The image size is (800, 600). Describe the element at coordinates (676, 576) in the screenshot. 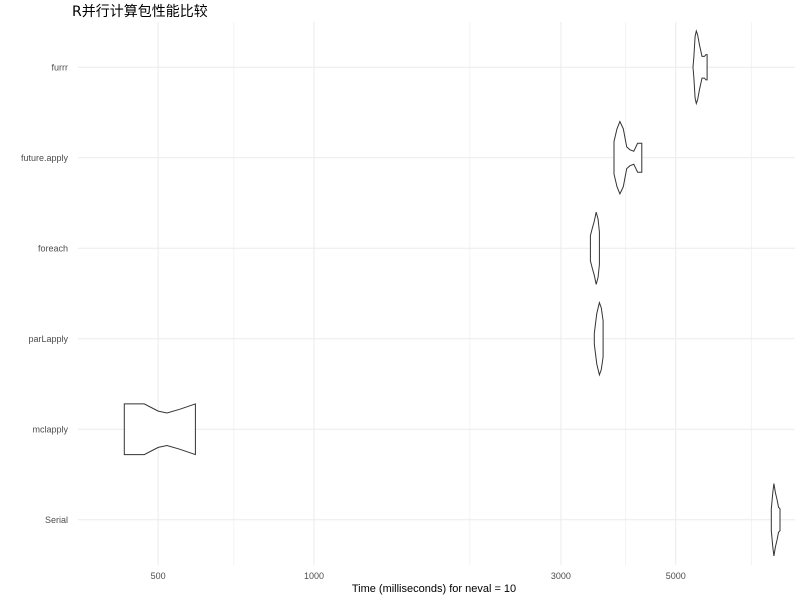

I see `x-tick-label: 5000` at that location.